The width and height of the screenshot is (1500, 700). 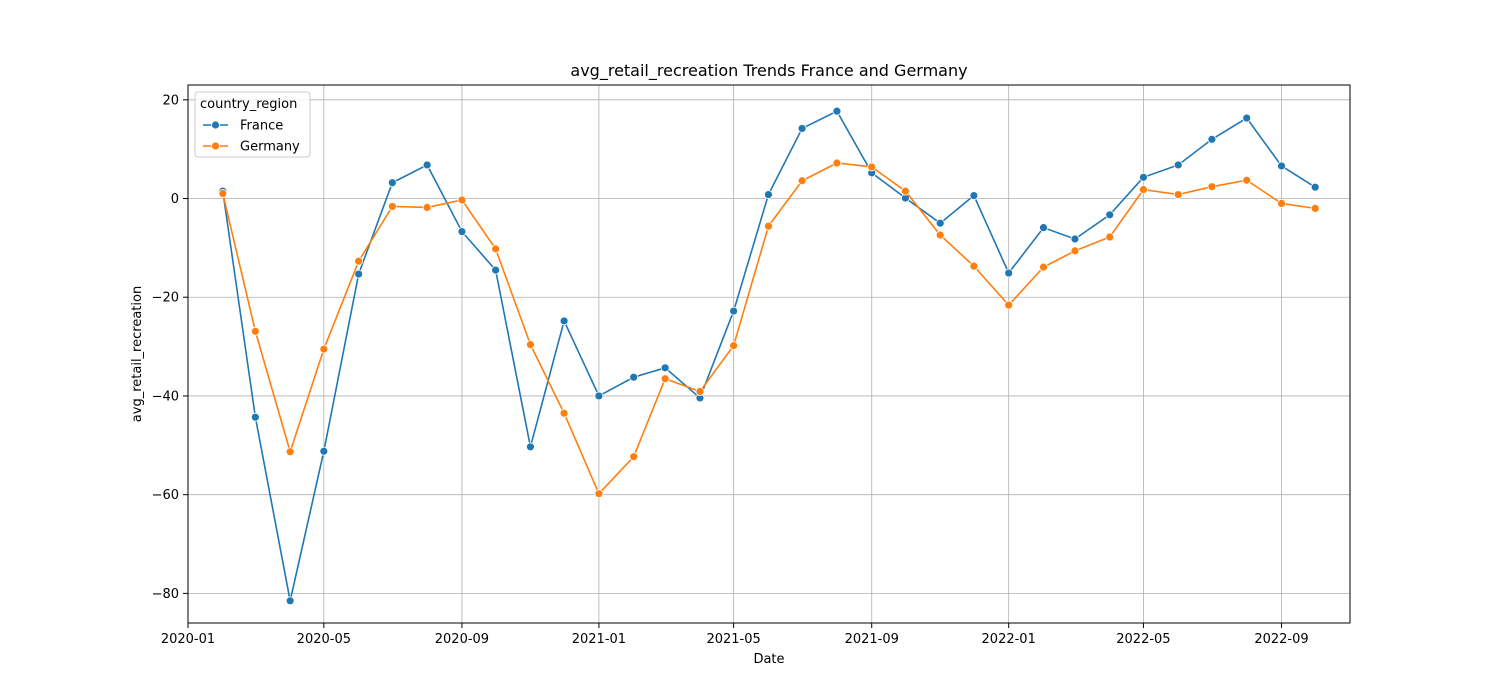 I want to click on x-tick-label: 2020-01, so click(x=188, y=639).